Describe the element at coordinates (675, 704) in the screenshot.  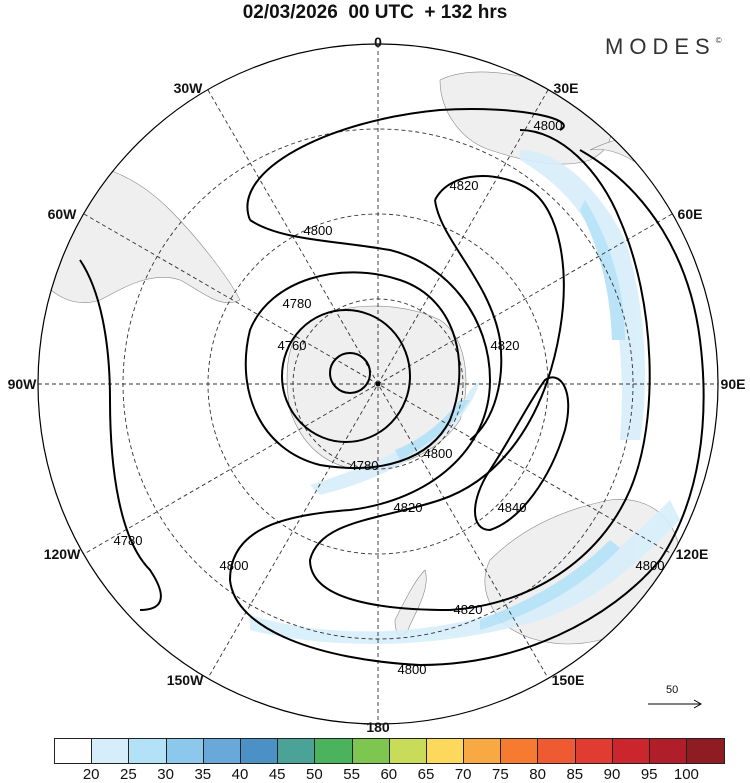
I see `reference-arrow` at that location.